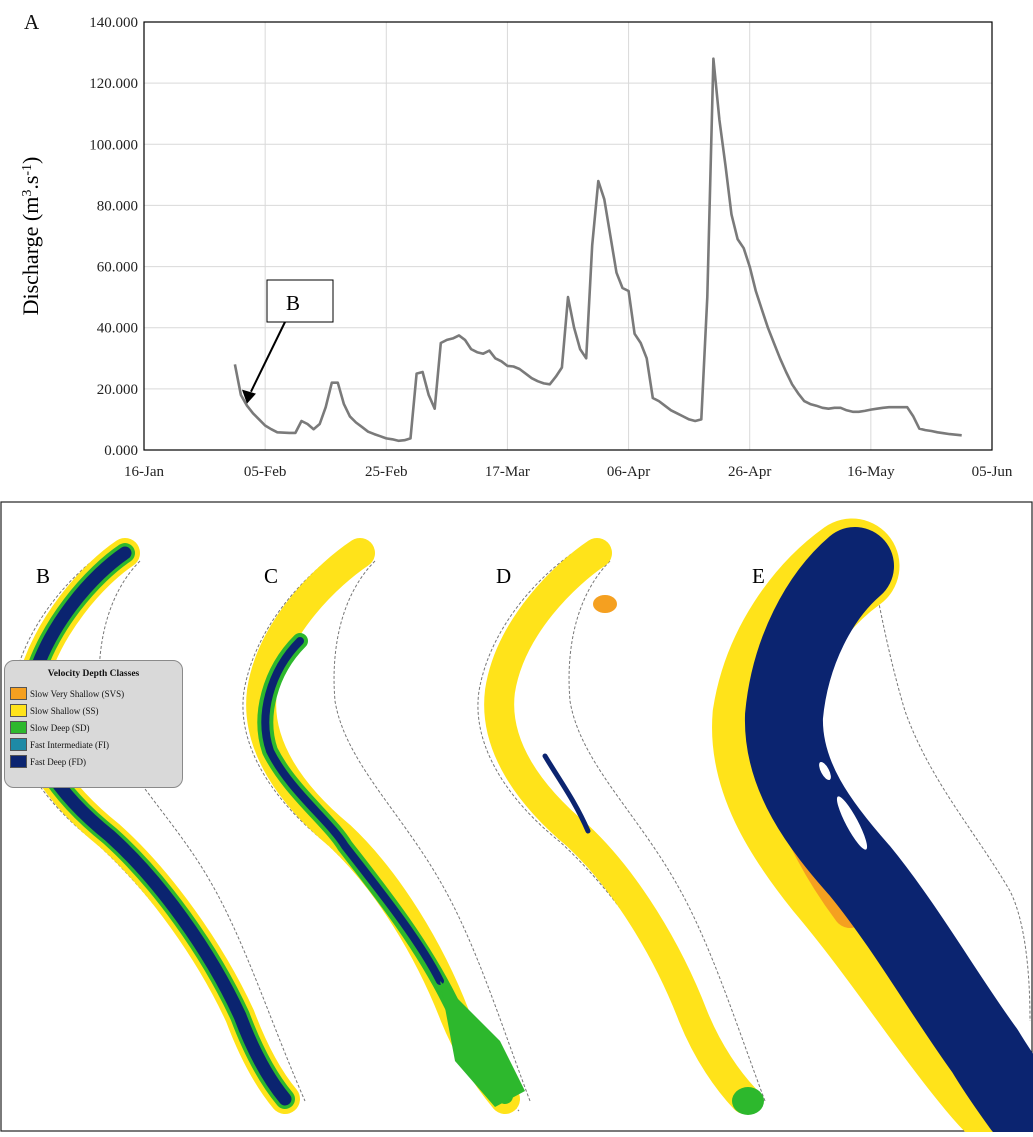 Image resolution: width=1033 pixels, height=1137 pixels. I want to click on y-axis-label-part: -1, so click(27, 170).